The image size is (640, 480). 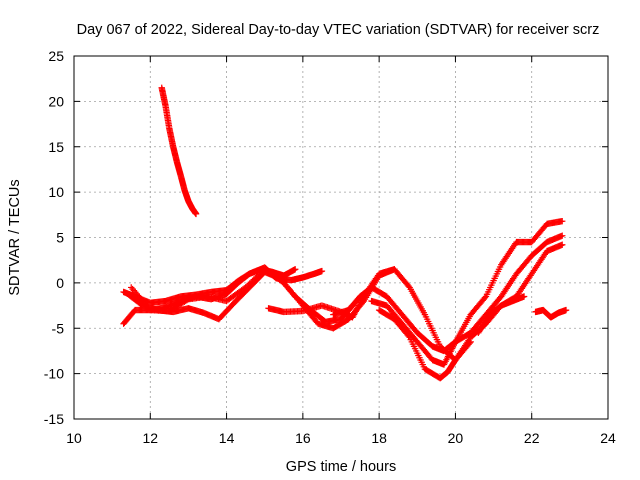 I want to click on y-tick-label: -15, so click(x=54, y=419).